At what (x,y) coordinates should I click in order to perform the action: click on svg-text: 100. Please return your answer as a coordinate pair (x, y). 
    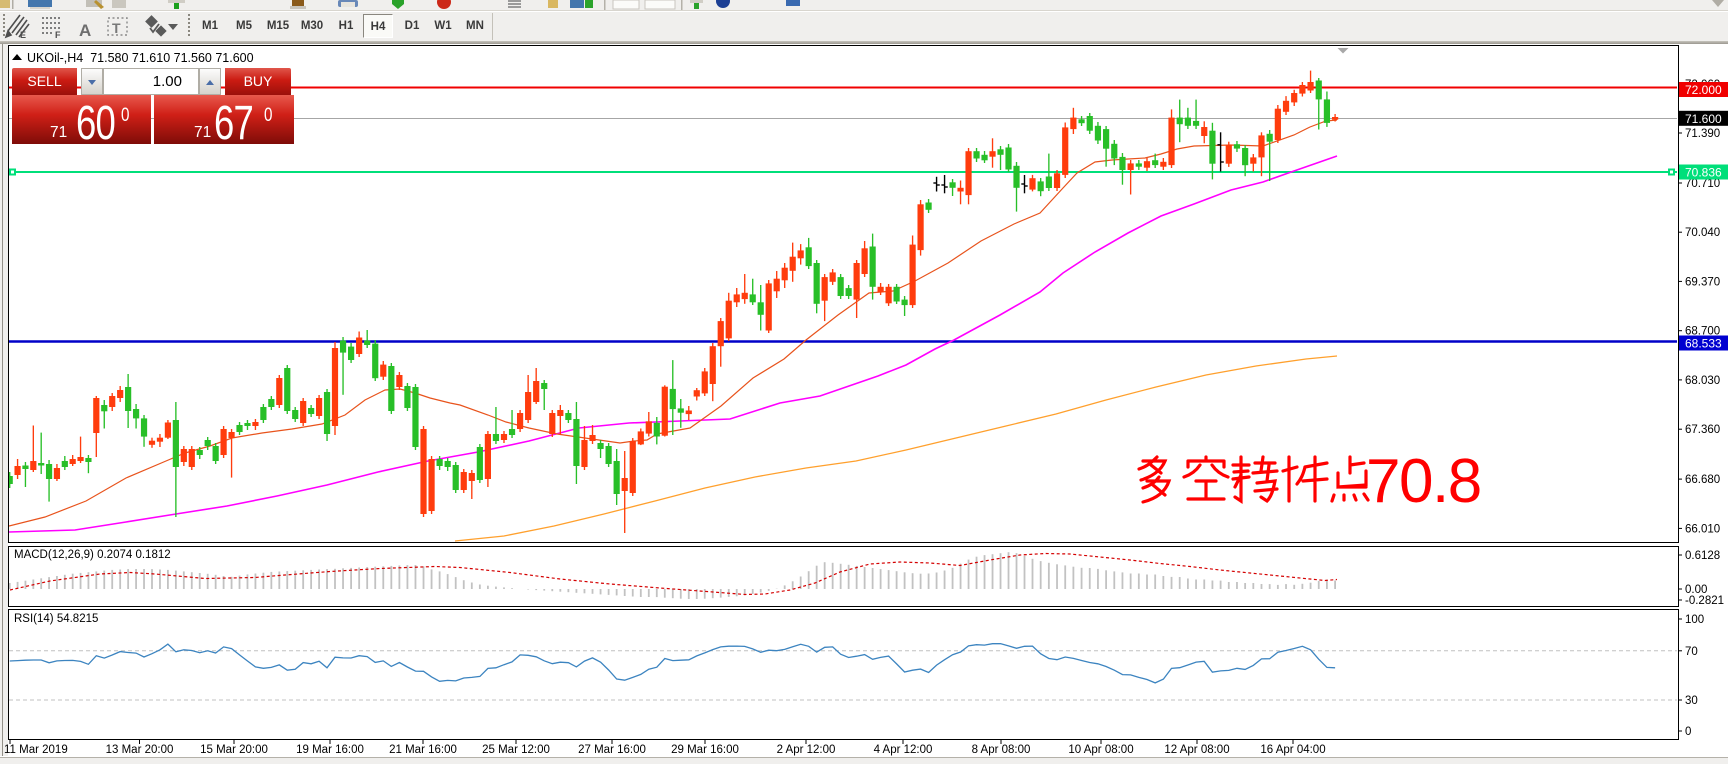
    Looking at the image, I should click on (1694, 620).